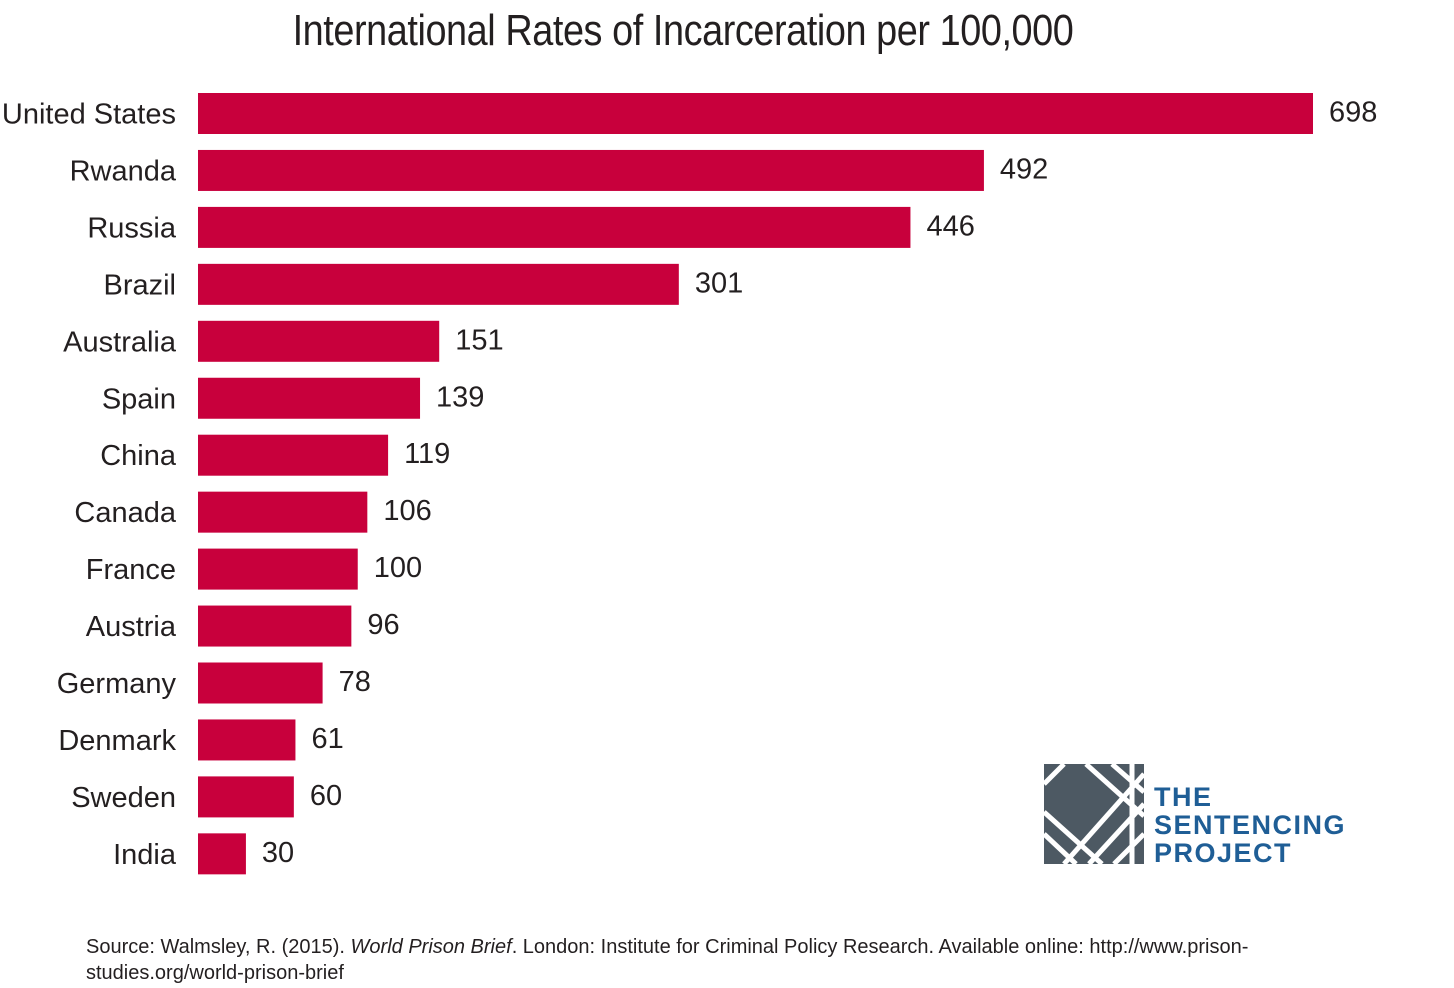  I want to click on value-label-united-states: 698, so click(1353, 113).